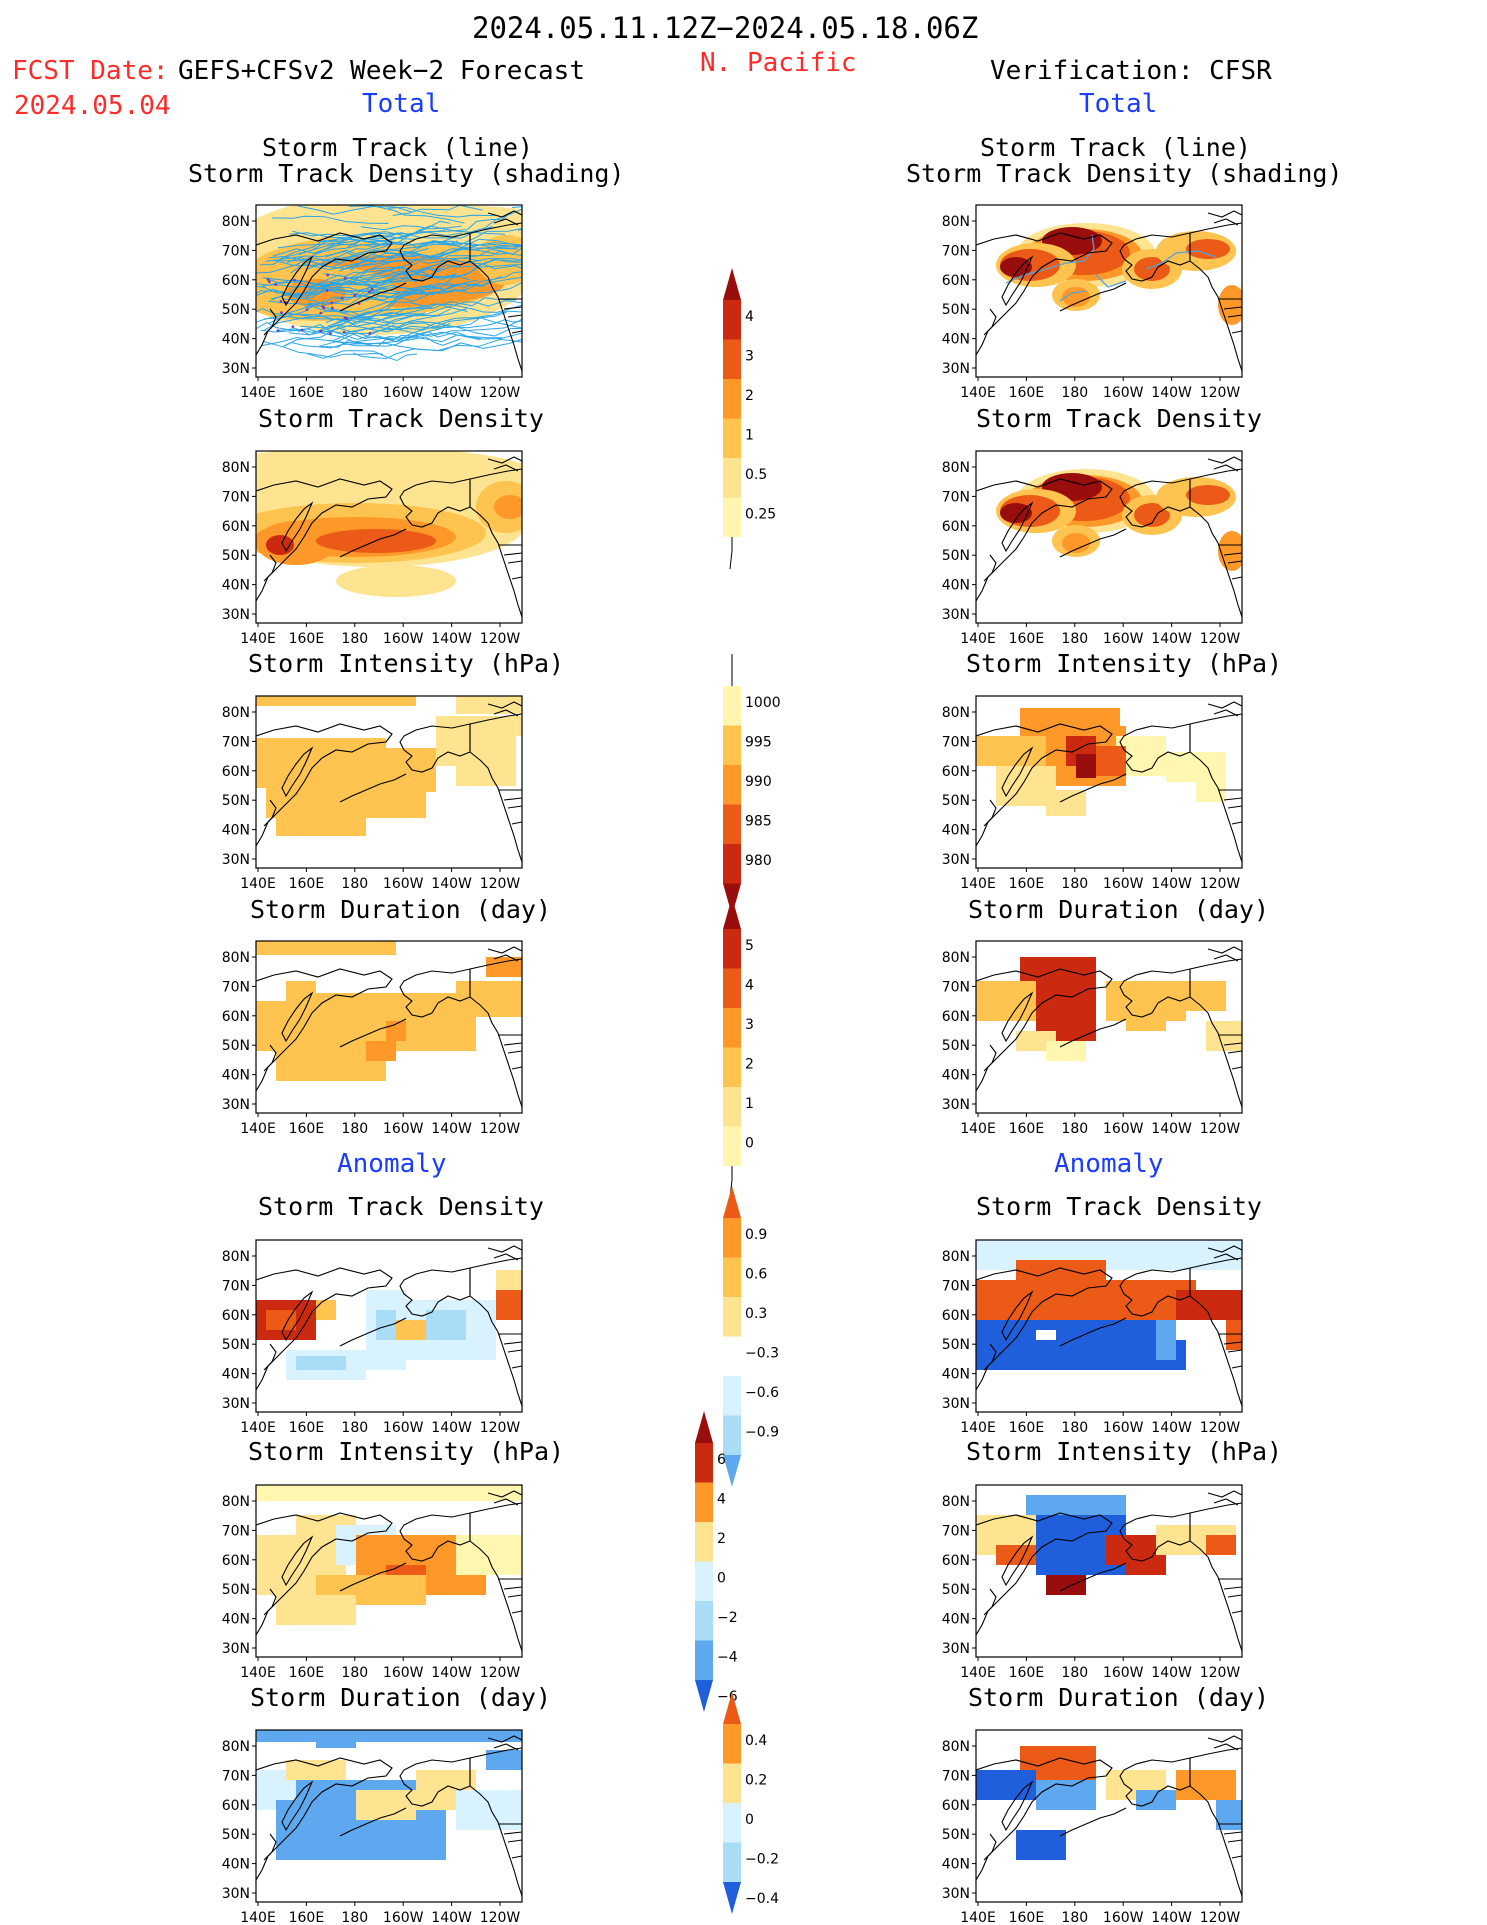 The image size is (1487, 1925). Describe the element at coordinates (1224, 954) in the screenshot. I see `arctic-islands` at that location.